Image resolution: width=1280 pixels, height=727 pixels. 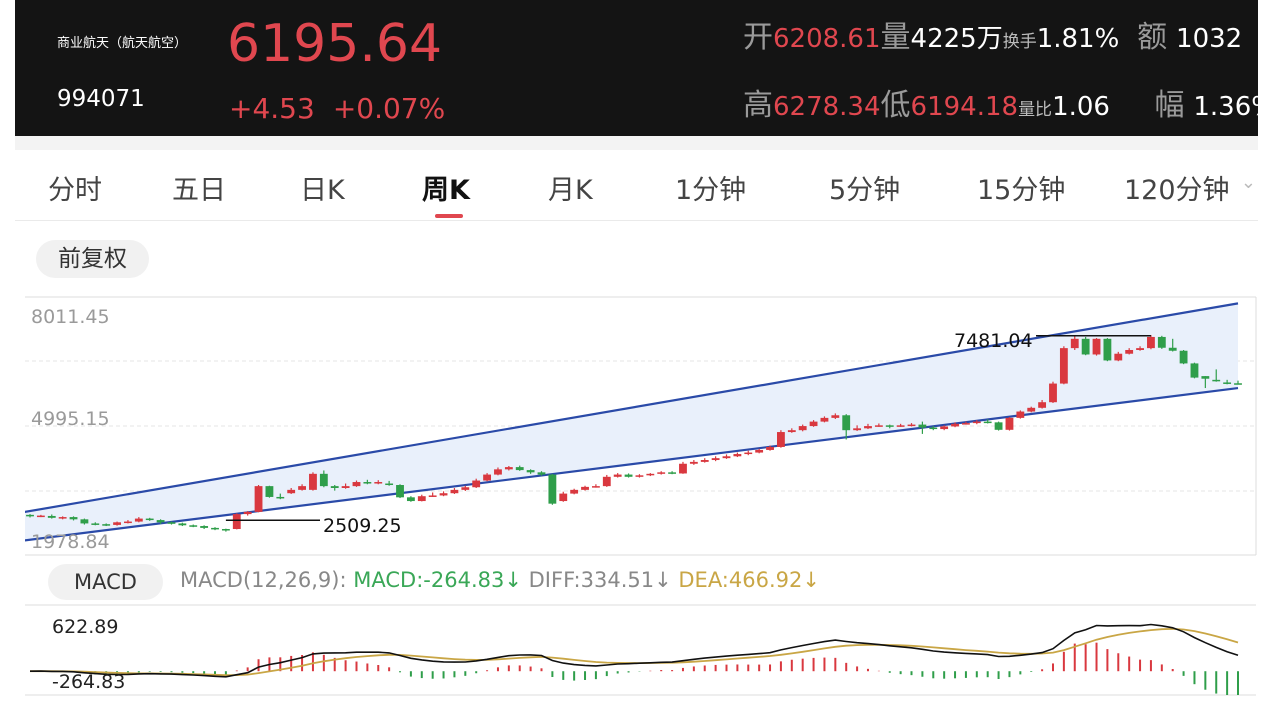 What do you see at coordinates (993, 341) in the screenshot?
I see `high-marker-label: 7481.04` at bounding box center [993, 341].